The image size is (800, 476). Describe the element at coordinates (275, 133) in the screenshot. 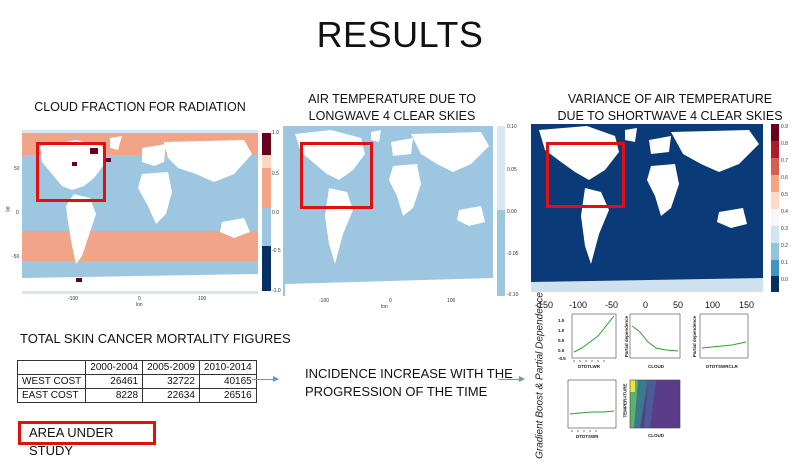

I see `cloud-colorbar-tick-1: 1.0` at that location.